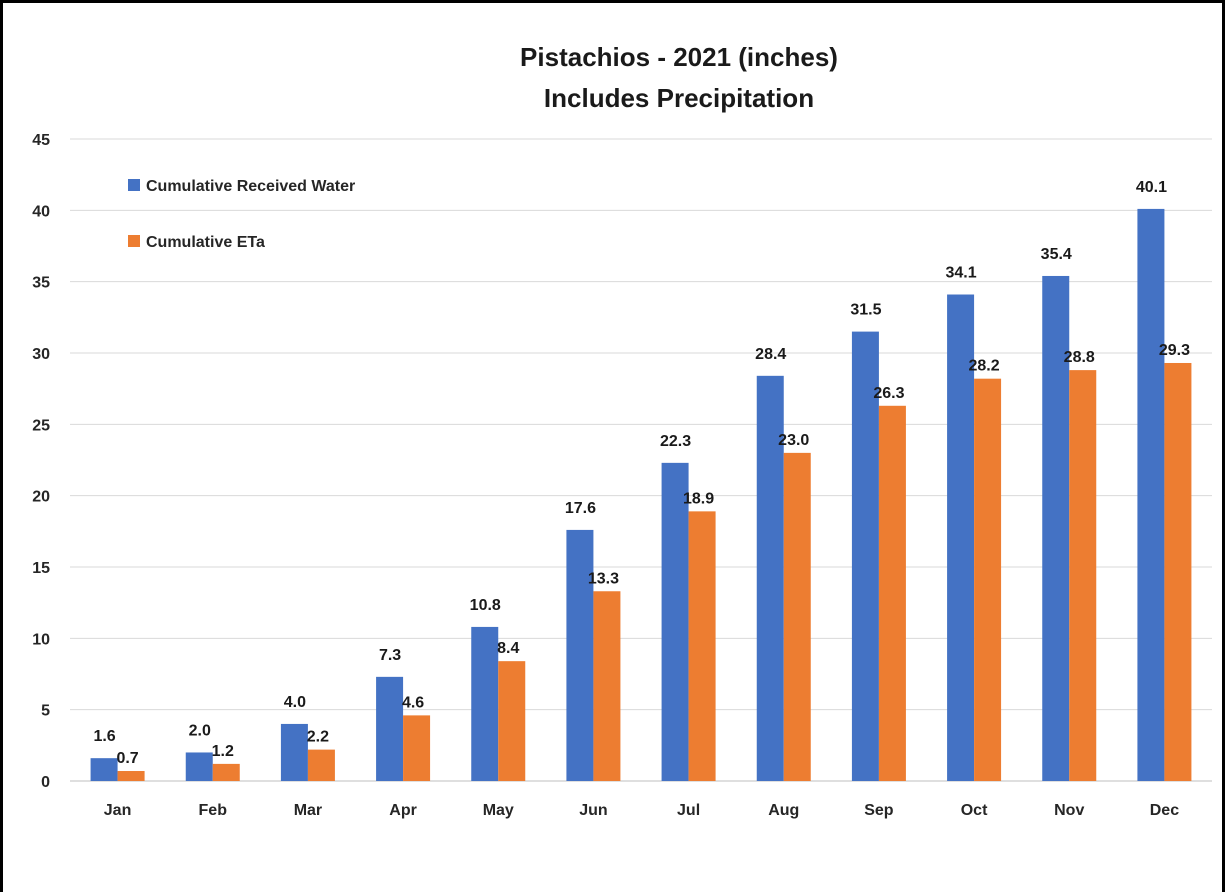 This screenshot has width=1226, height=892. I want to click on legend-label-eta: Cumulative ETa, so click(205, 242).